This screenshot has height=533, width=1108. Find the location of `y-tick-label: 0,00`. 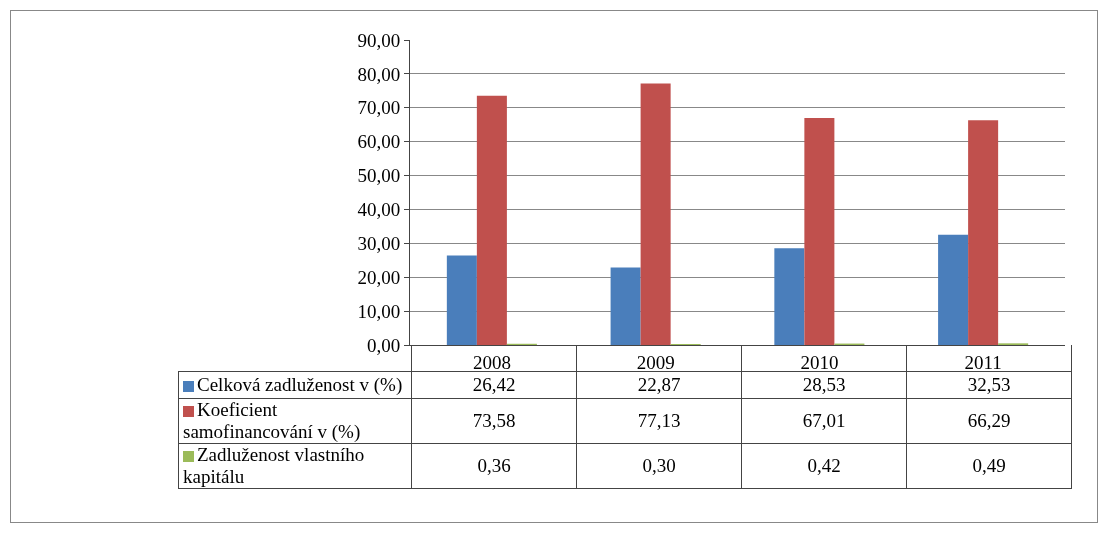

y-tick-label: 0,00 is located at coordinates (383, 345).